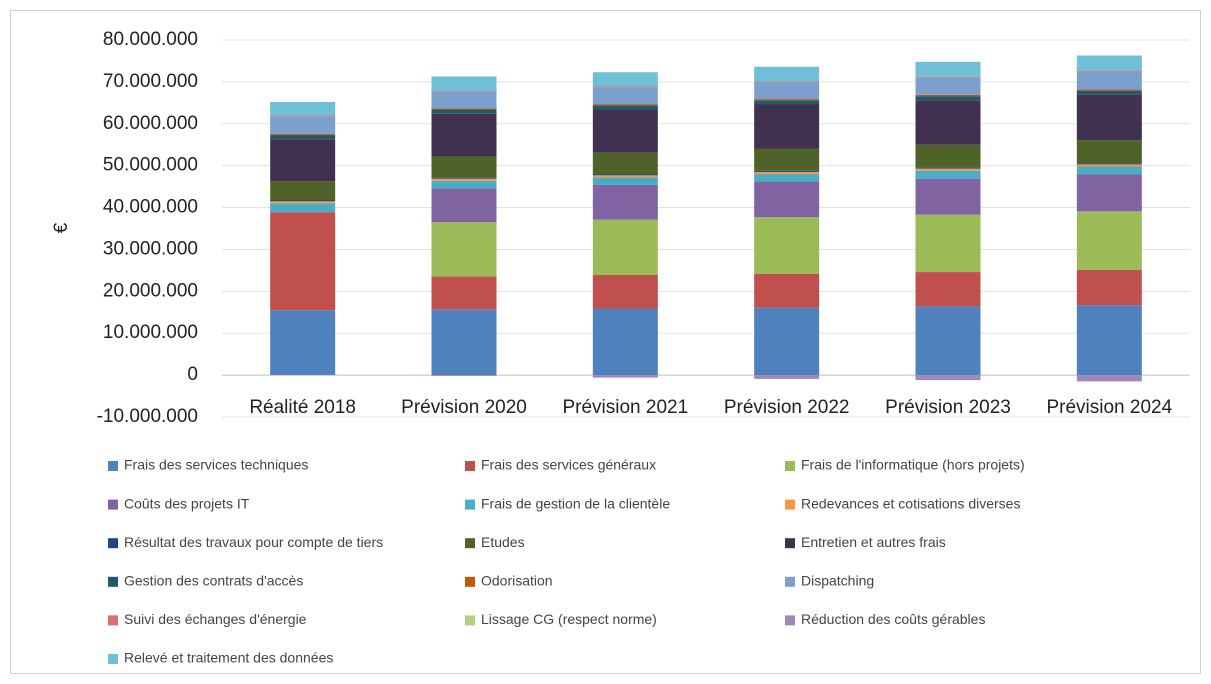 This screenshot has height=684, width=1211. Describe the element at coordinates (787, 407) in the screenshot. I see `x-tick-label: Prévision 2022` at that location.